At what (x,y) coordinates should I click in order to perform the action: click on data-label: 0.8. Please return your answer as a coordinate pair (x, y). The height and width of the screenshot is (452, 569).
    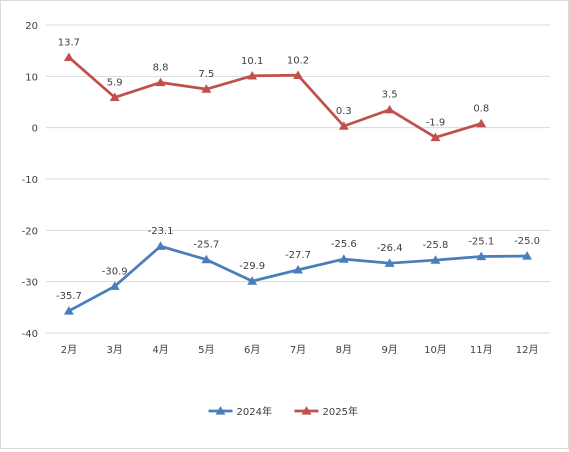
    Looking at the image, I should click on (481, 109).